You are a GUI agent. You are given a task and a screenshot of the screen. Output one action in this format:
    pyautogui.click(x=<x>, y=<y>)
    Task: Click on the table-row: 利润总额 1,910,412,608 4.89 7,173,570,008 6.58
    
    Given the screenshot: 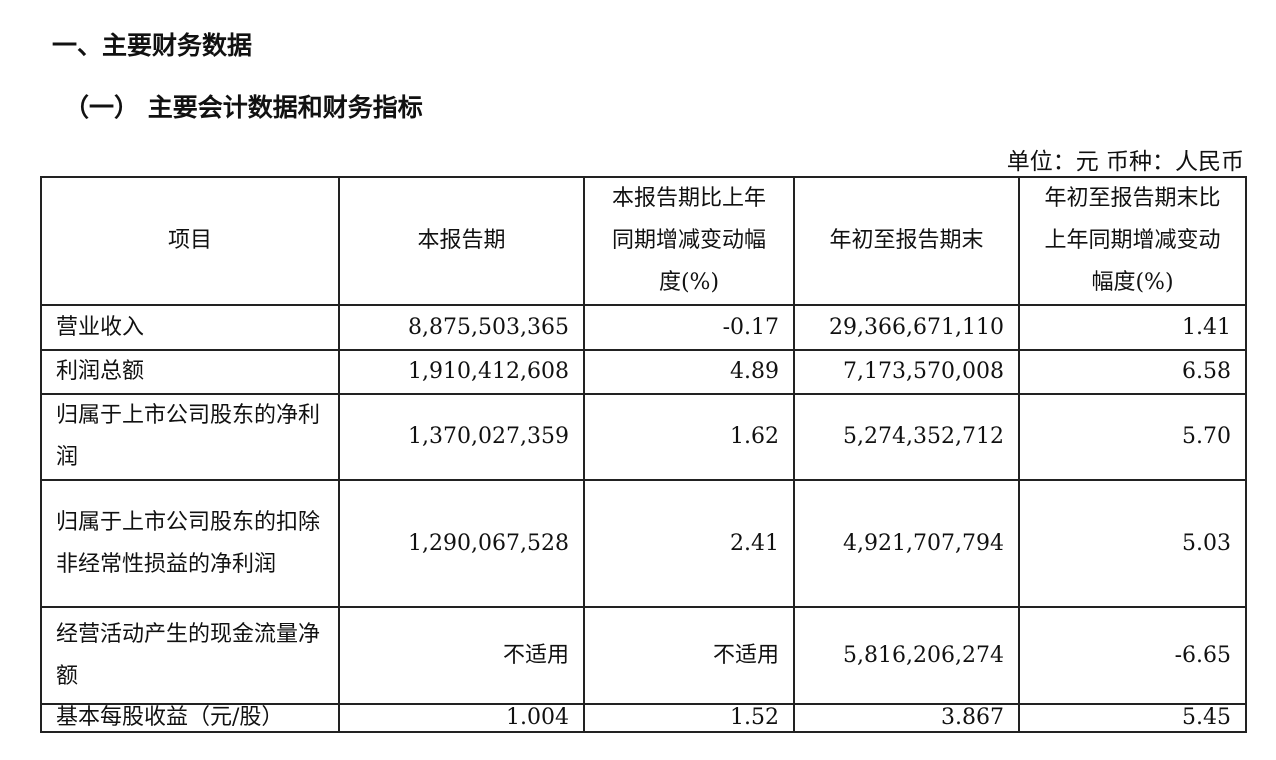 What is the action you would take?
    pyautogui.click(x=643, y=372)
    